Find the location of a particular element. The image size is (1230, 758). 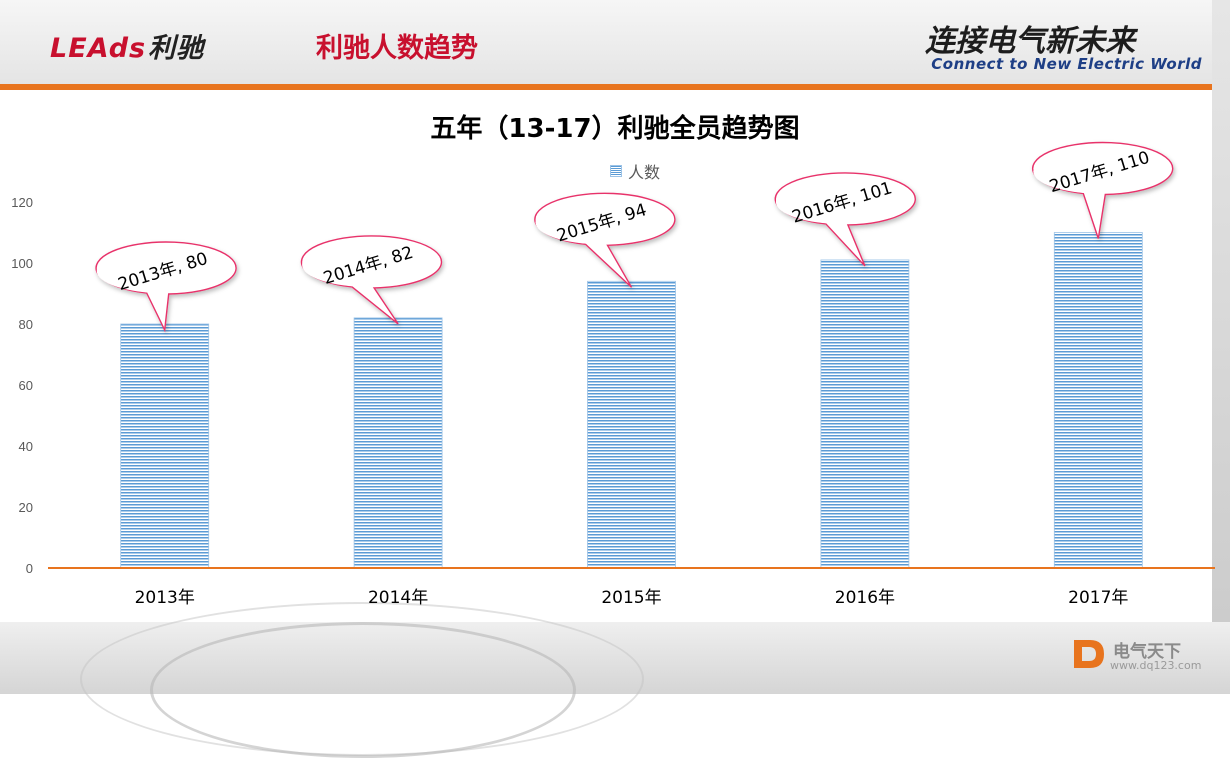

y-tick-label: 20 is located at coordinates (26, 507).